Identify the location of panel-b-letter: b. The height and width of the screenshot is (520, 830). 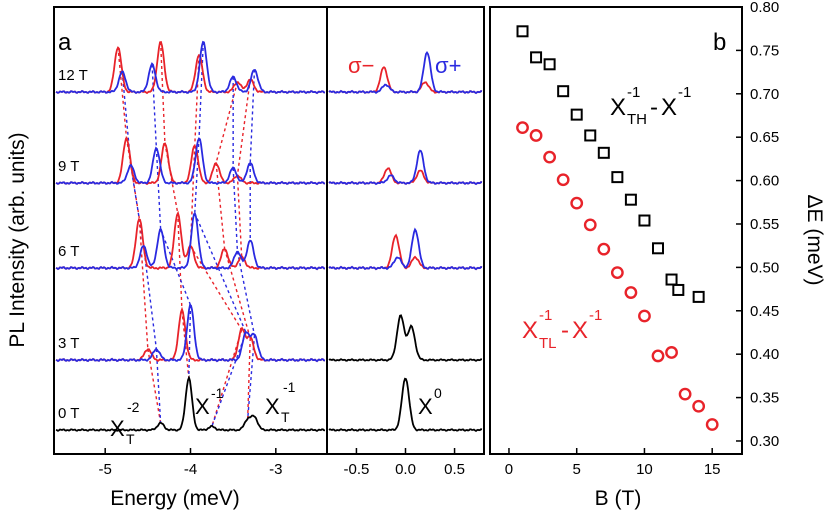
(719, 42).